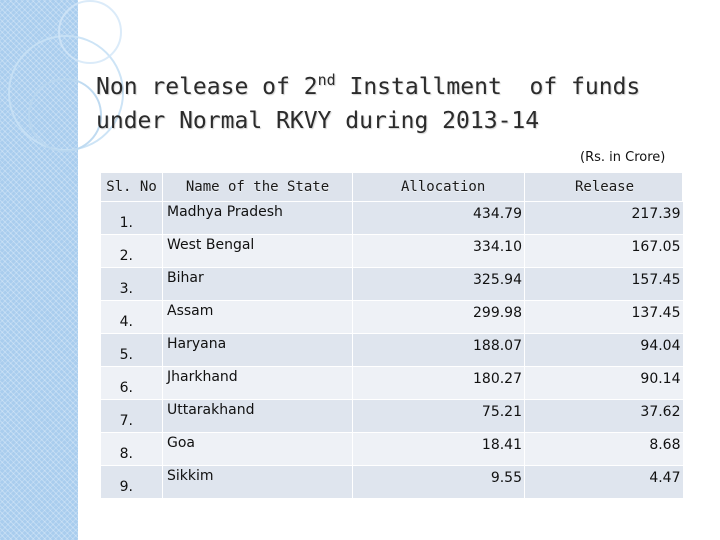 Image resolution: width=720 pixels, height=540 pixels. Describe the element at coordinates (603, 350) in the screenshot. I see `cell-release: 94.04` at that location.